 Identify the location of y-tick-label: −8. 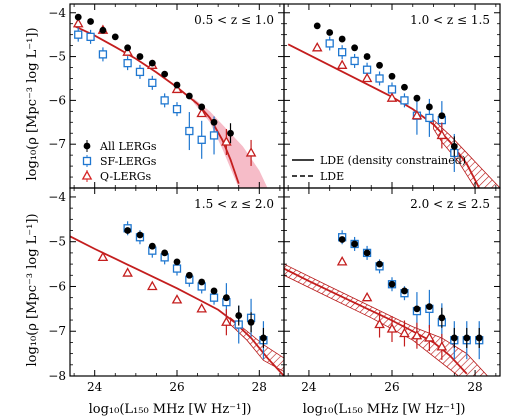
(57, 376).